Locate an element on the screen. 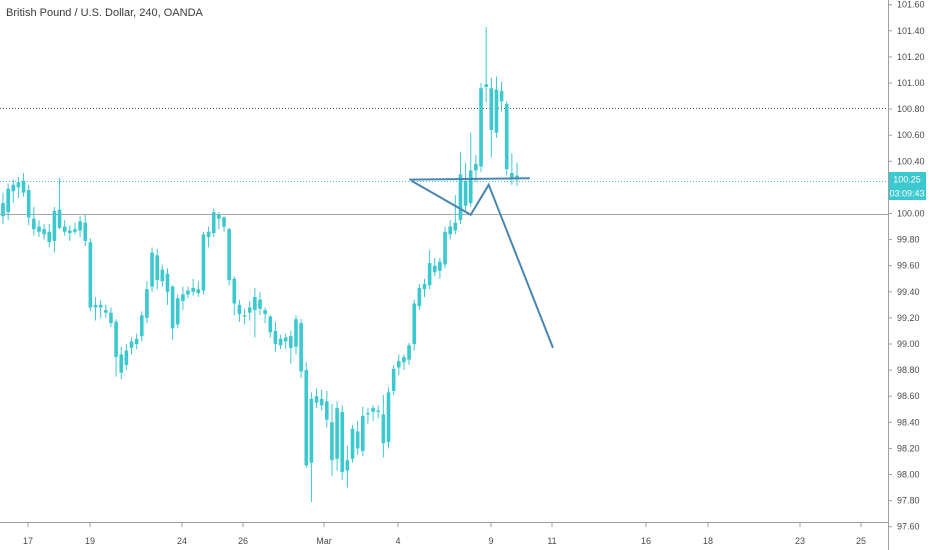 The height and width of the screenshot is (550, 932). y-tick-label: 100.40 is located at coordinates (911, 161).